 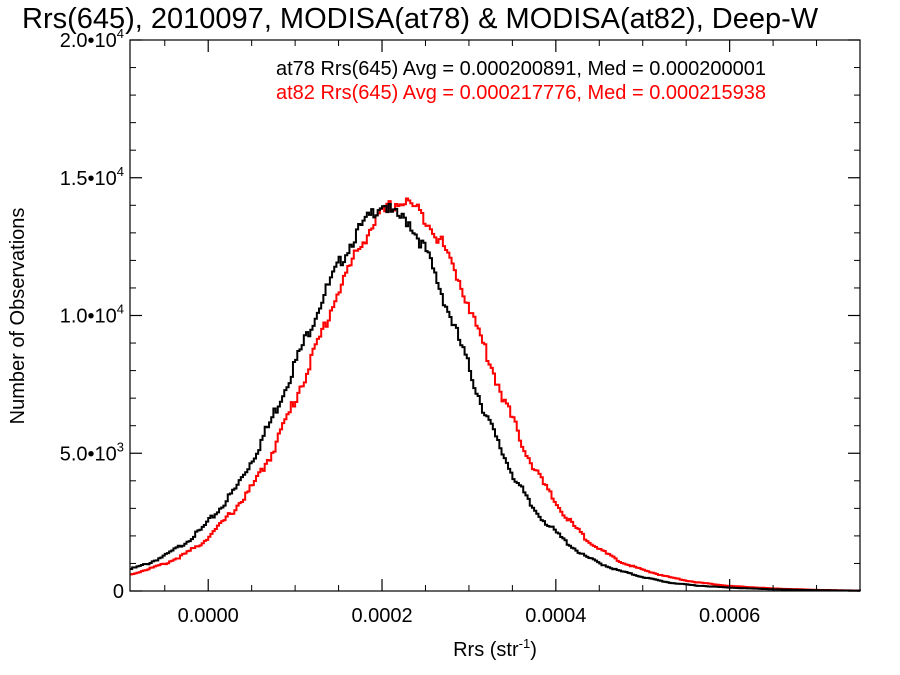 What do you see at coordinates (92, 315) in the screenshot?
I see `y-tick-label: 1.0•104` at bounding box center [92, 315].